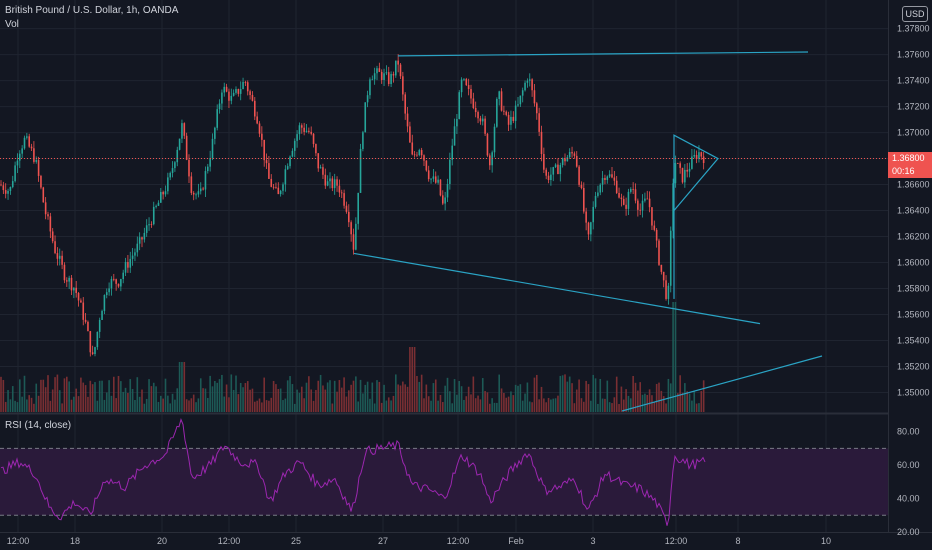  I want to click on currency-badge: USD, so click(915, 14).